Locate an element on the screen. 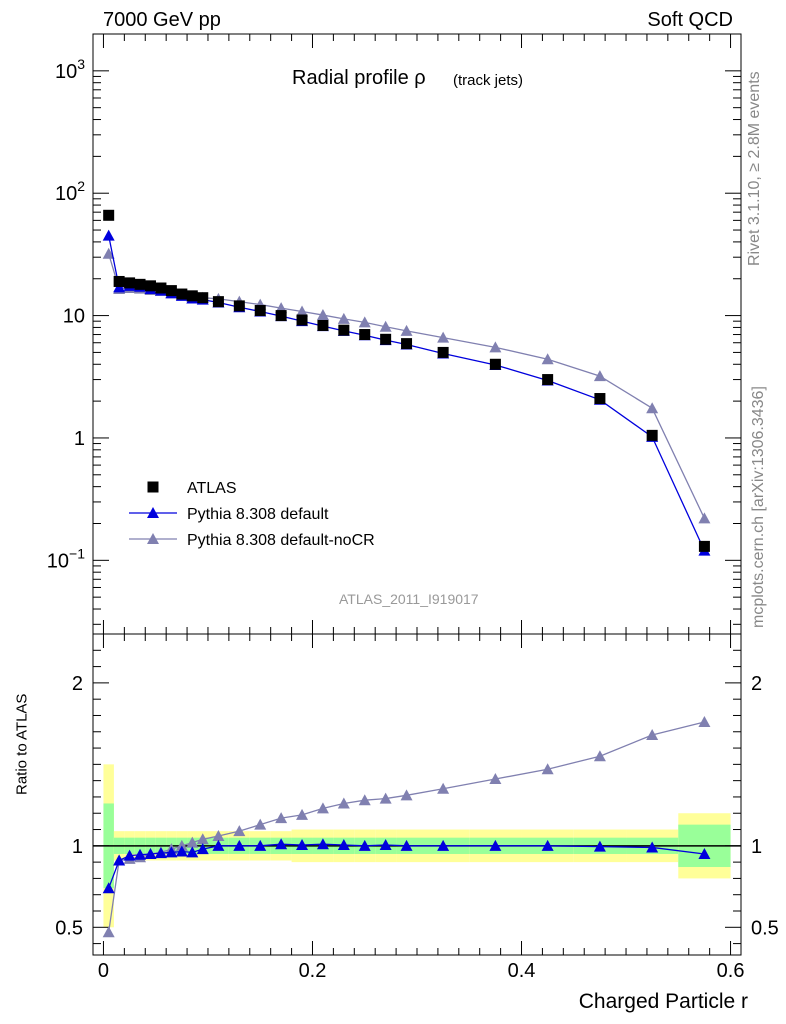  legend-entry: Pythia 8.308 default is located at coordinates (258, 514).